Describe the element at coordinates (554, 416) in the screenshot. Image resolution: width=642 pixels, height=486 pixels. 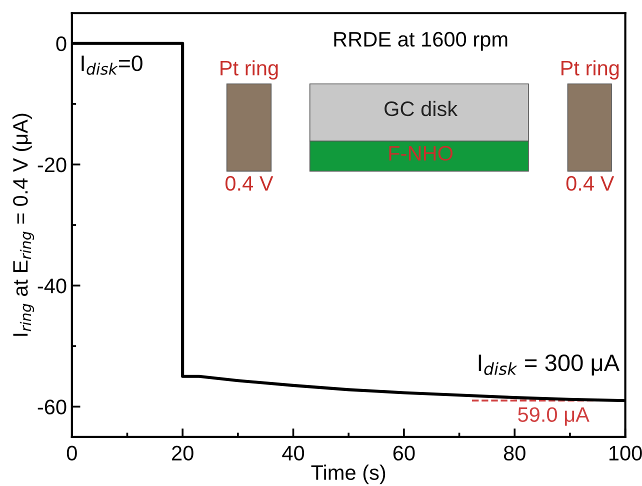
I see `ref-line-label: 59.0 μA` at that location.